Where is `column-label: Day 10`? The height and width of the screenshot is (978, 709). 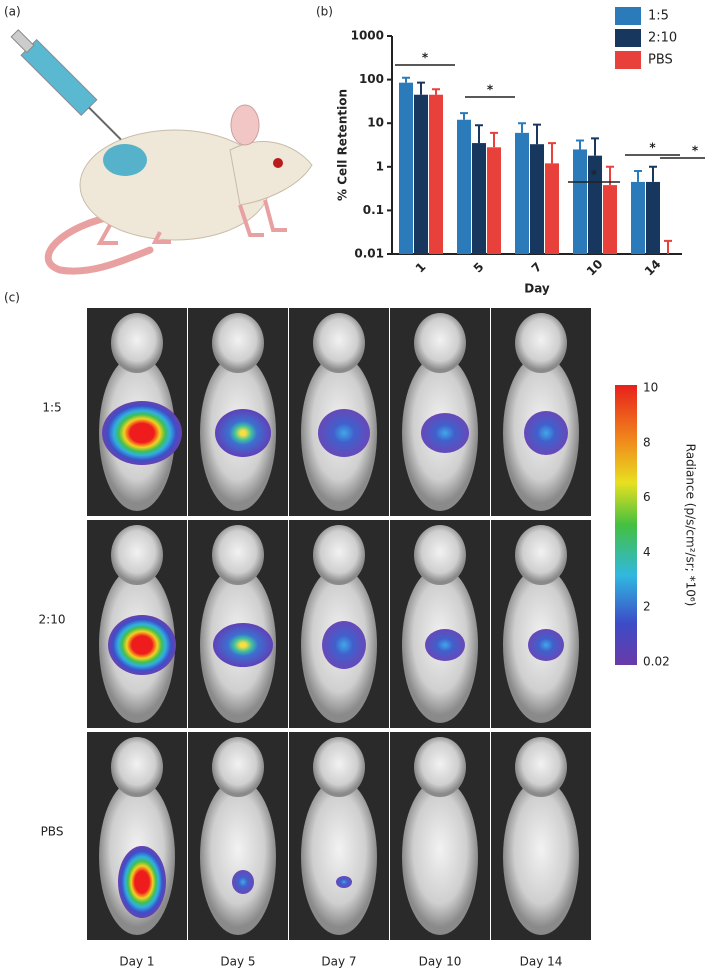 column-label: Day 10 is located at coordinates (440, 962).